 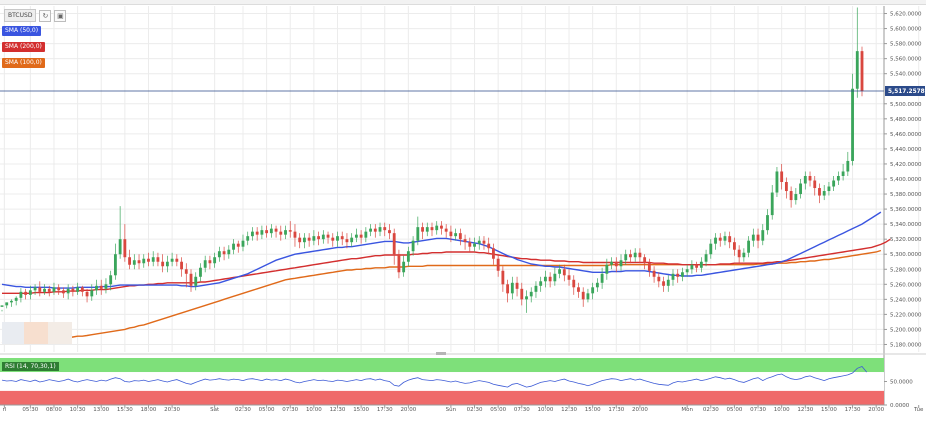 I want to click on rsi-oversold-band, so click(x=442, y=397).